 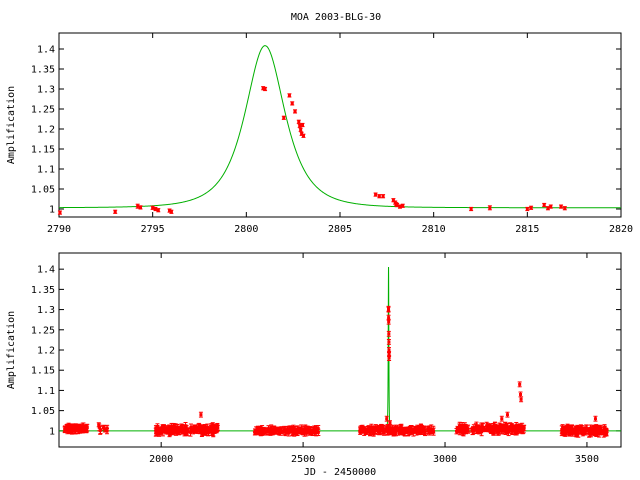 I want to click on y-tick-label: 1.4, so click(x=46, y=270).